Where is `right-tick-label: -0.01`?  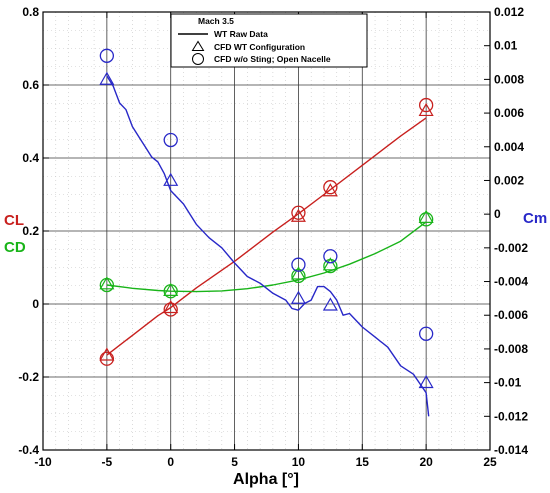
right-tick-label: -0.01 is located at coordinates (508, 383).